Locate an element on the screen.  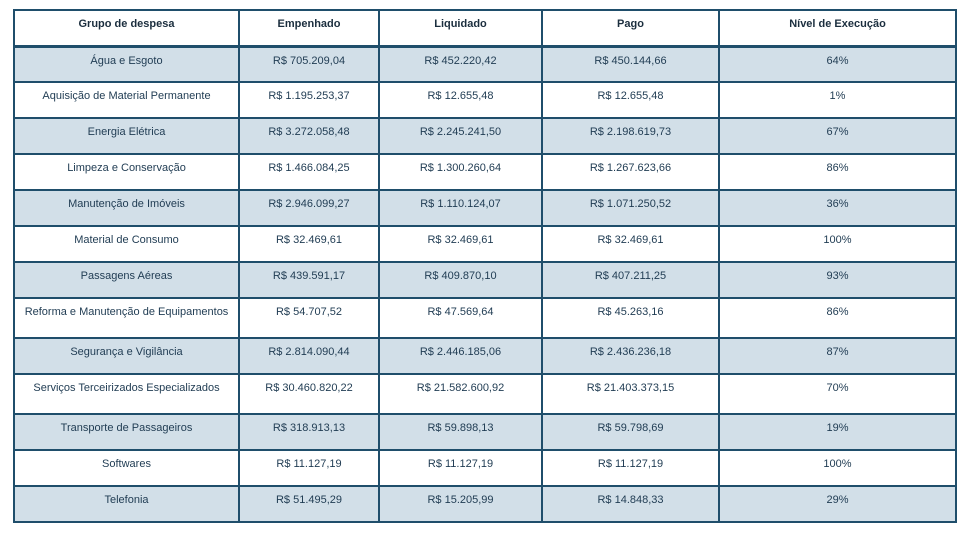
cell-liquidado: R$ 1.110.124,07 is located at coordinates (460, 208).